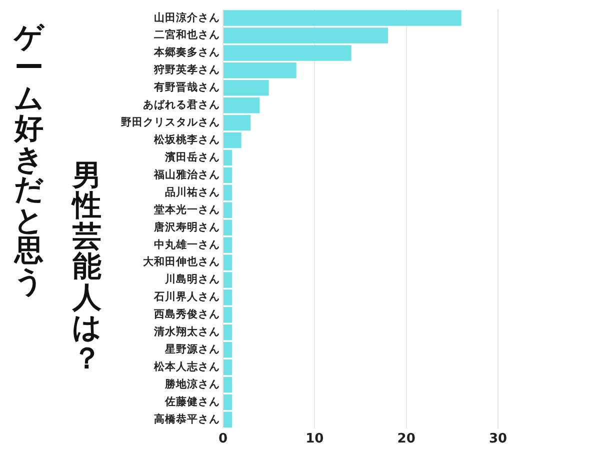 This screenshot has height=450, width=600. Describe the element at coordinates (186, 331) in the screenshot. I see `y-tick-label: 清水翔太さん` at that location.